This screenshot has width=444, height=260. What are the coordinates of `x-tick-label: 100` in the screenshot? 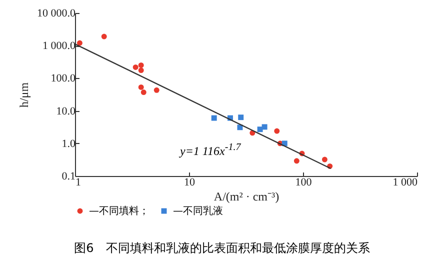 It's located at (303, 182).